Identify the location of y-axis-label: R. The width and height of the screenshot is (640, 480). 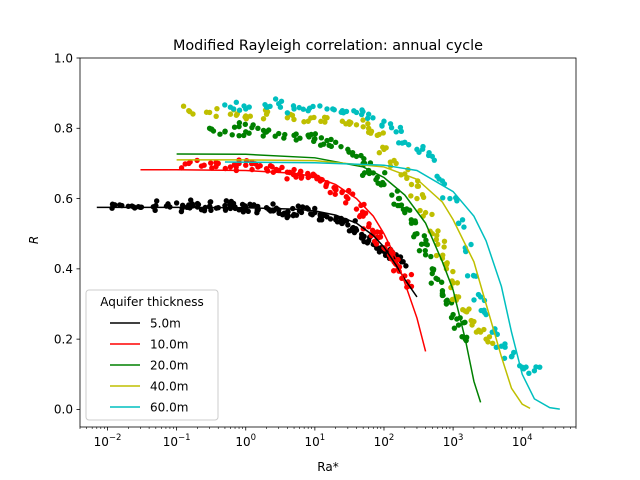
(34, 240).